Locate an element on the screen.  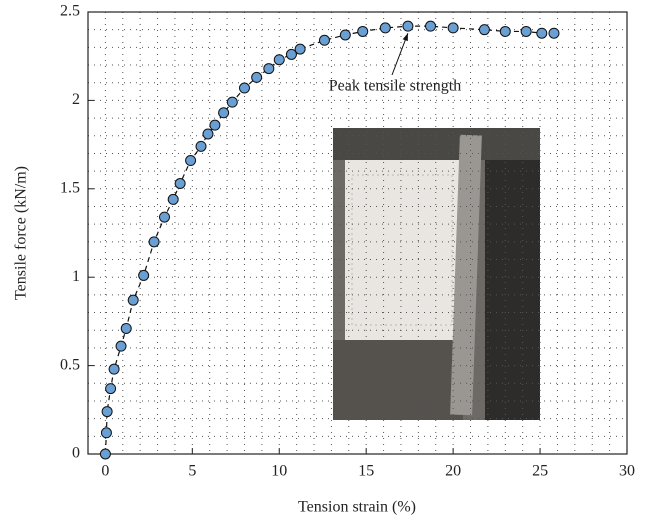
x-tick-label: 20 is located at coordinates (453, 471).